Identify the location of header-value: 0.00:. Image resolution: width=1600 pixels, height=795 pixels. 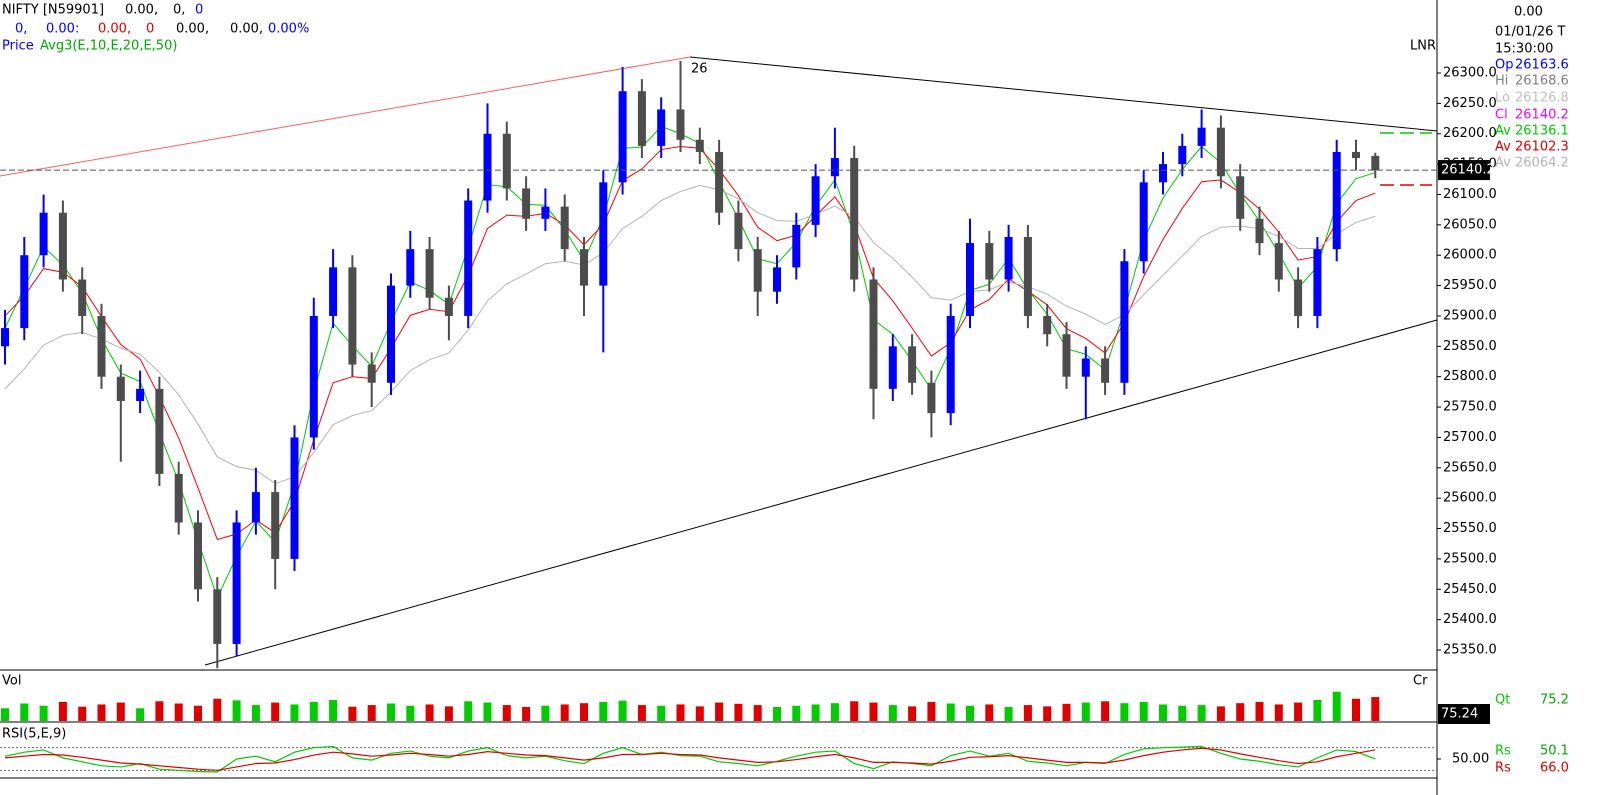
(62, 29).